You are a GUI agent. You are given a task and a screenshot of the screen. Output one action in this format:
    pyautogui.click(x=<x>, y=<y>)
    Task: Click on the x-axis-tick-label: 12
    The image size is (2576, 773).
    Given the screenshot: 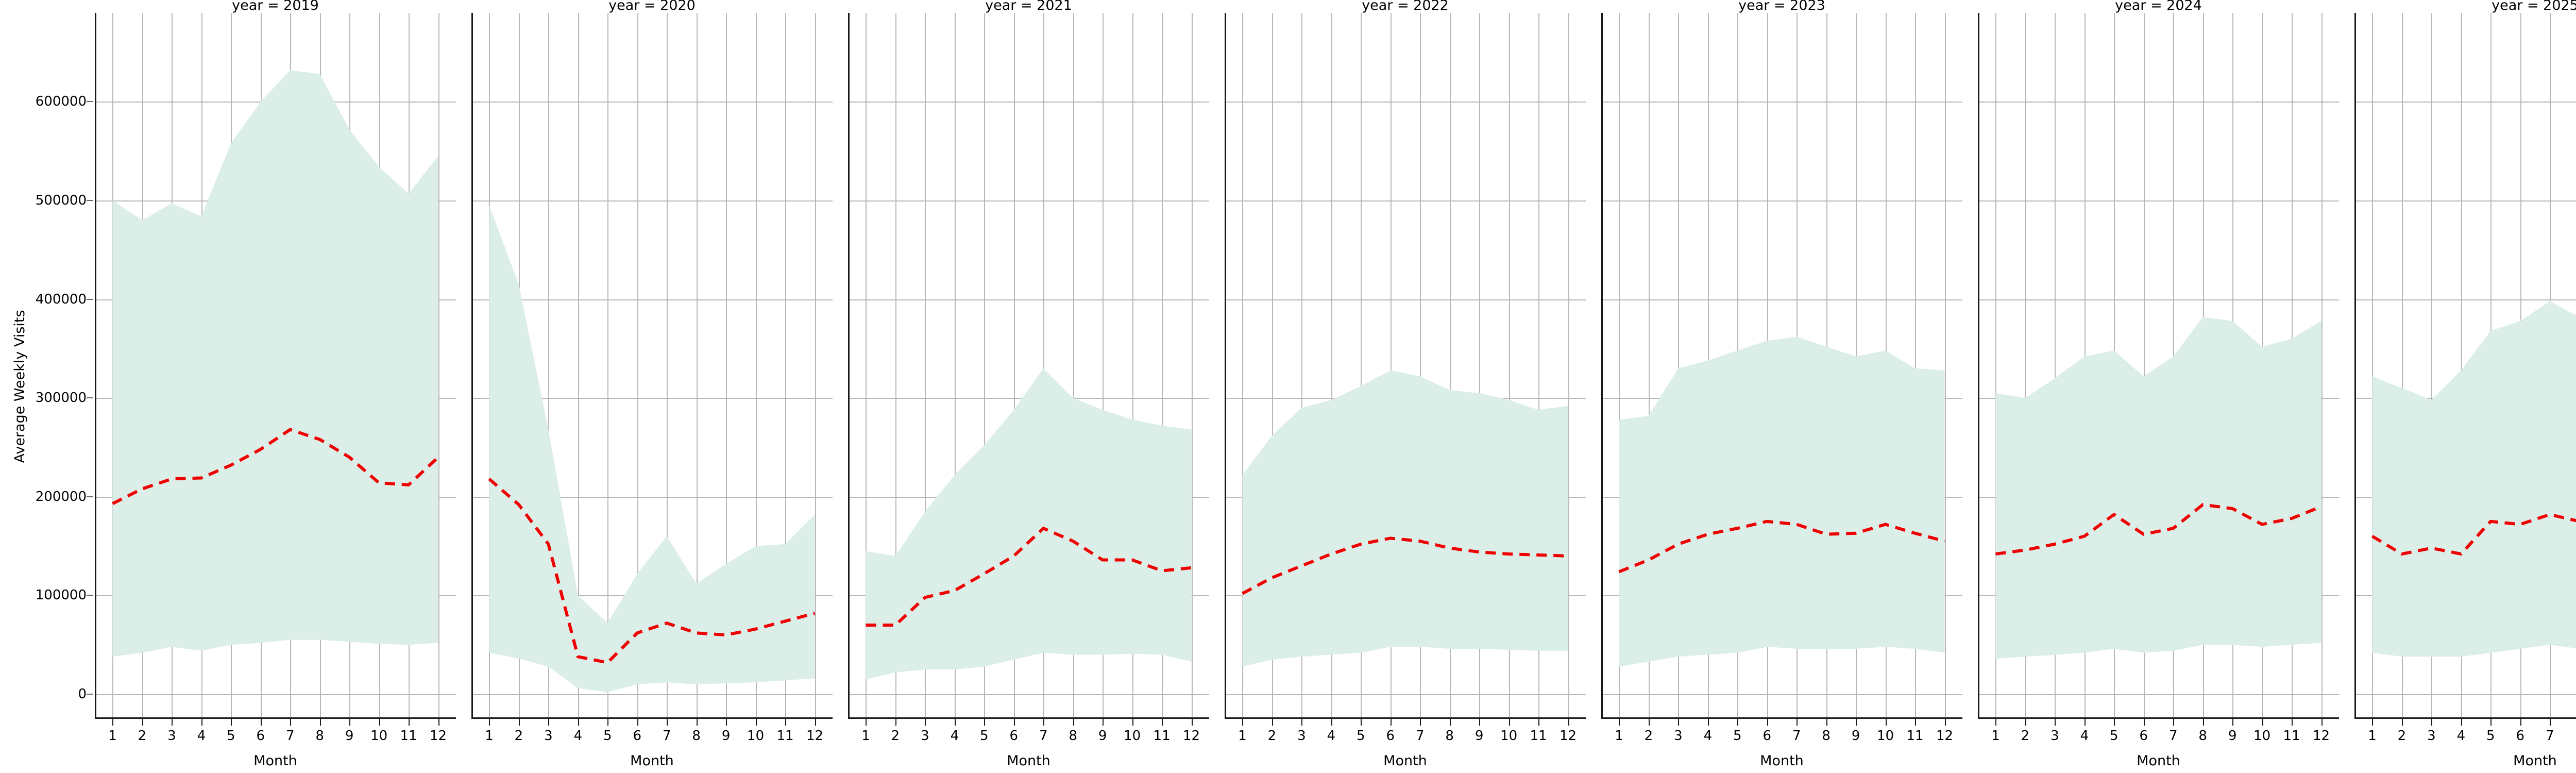 What is the action you would take?
    pyautogui.click(x=1191, y=736)
    